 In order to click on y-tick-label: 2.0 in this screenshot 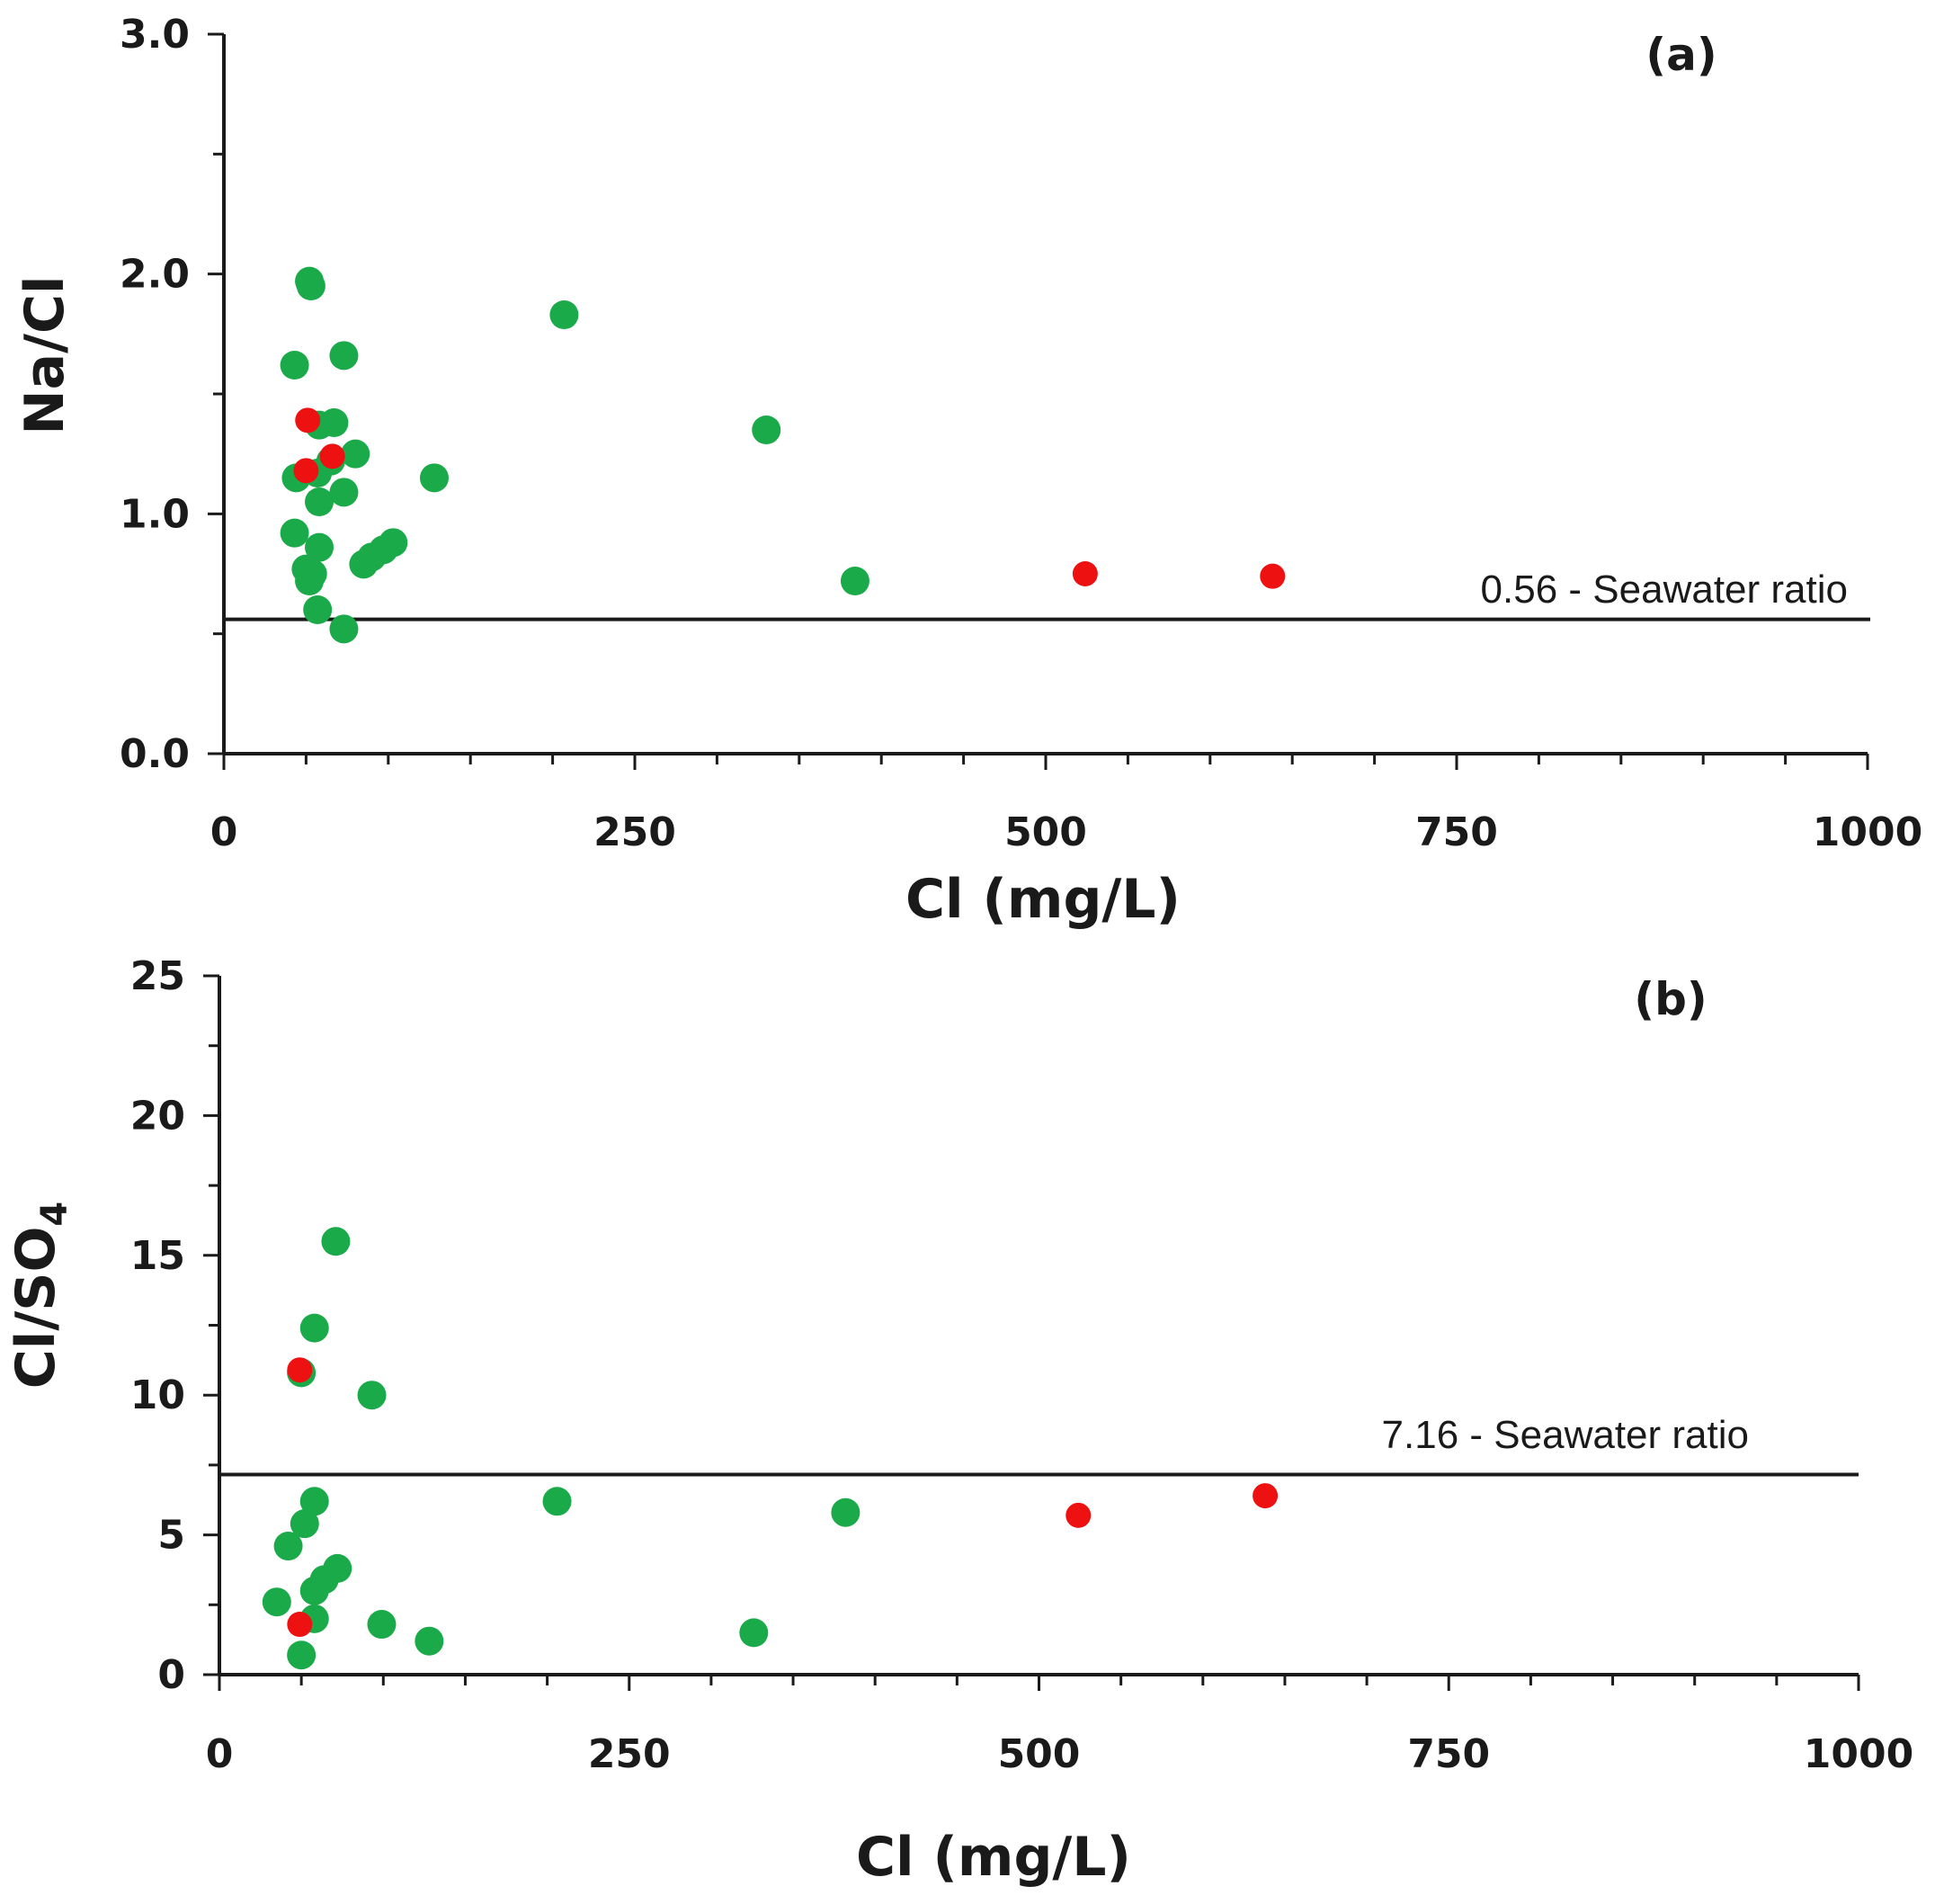, I will do `click(155, 275)`.